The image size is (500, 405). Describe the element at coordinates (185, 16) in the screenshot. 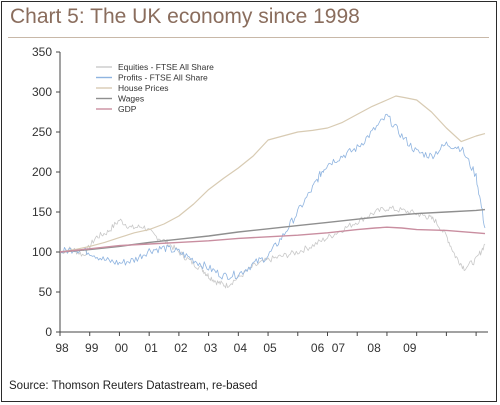

I see `chart-title: Chart 5: The UK economy since 1998` at that location.